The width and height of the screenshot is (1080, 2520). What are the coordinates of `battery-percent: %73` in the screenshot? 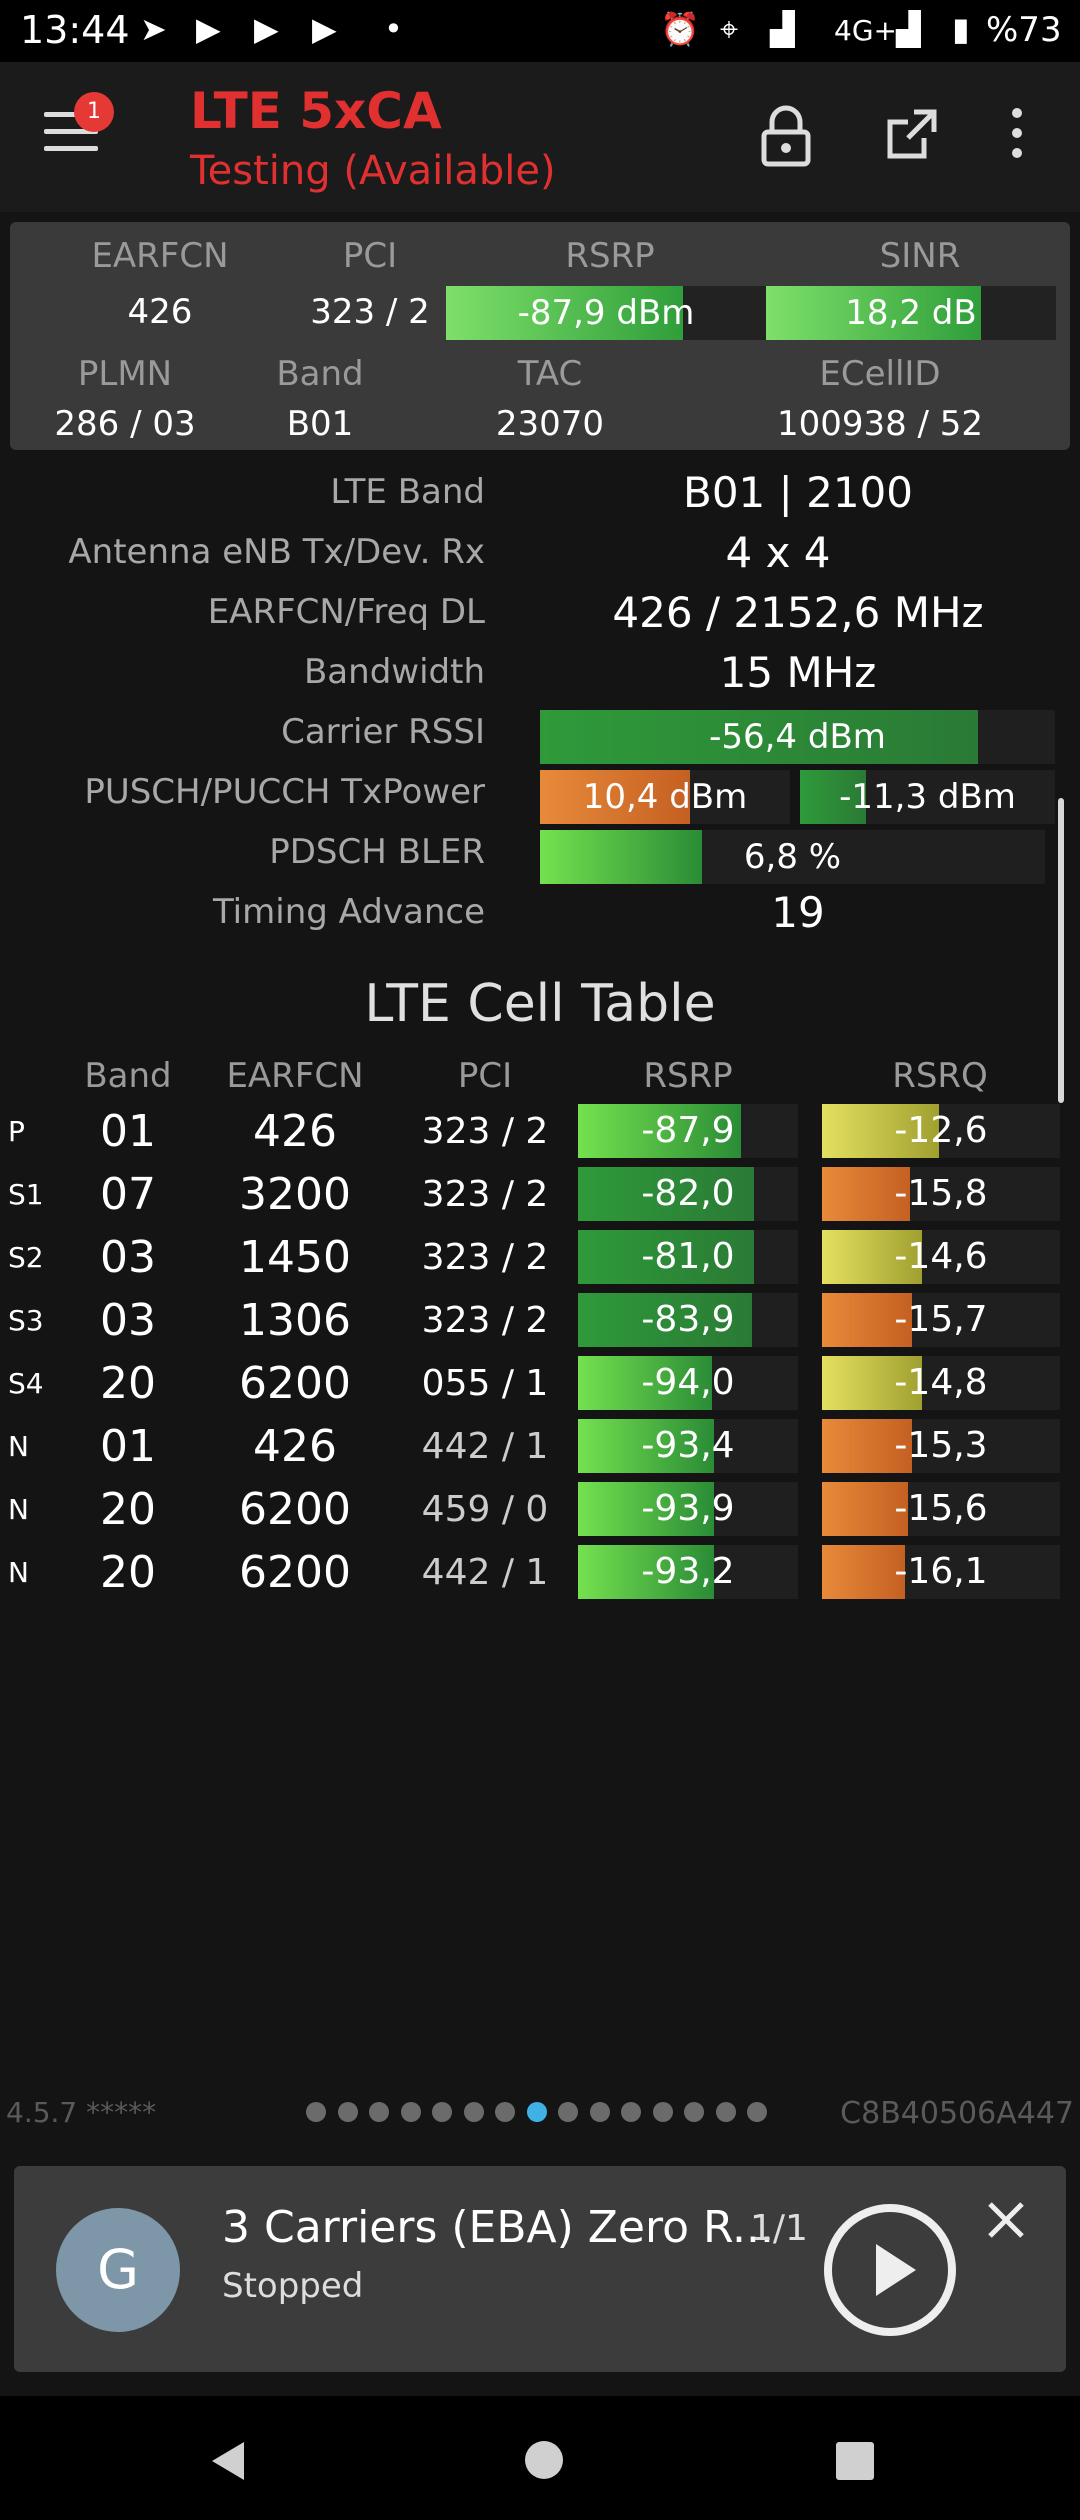 It's located at (1024, 30).